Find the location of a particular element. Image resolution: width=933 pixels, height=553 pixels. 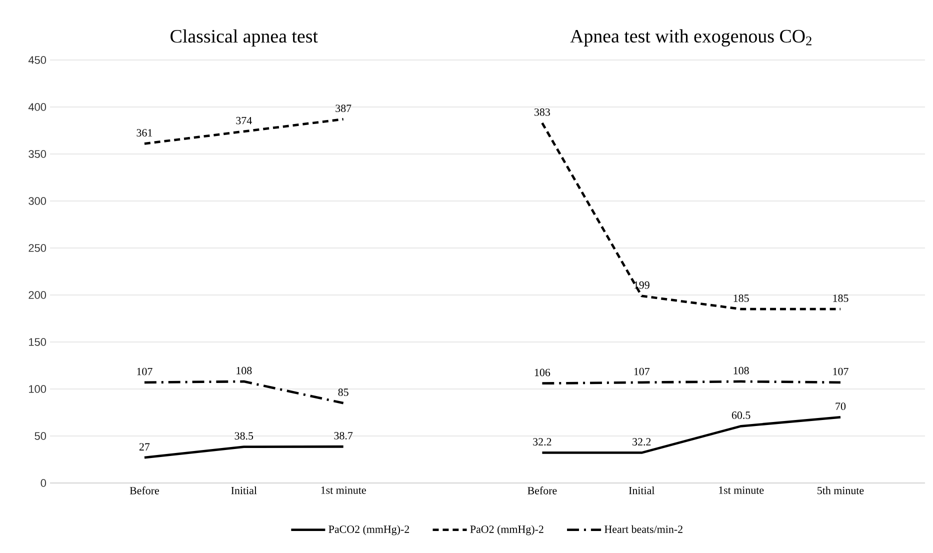

y-tick-label: 300 is located at coordinates (37, 201).